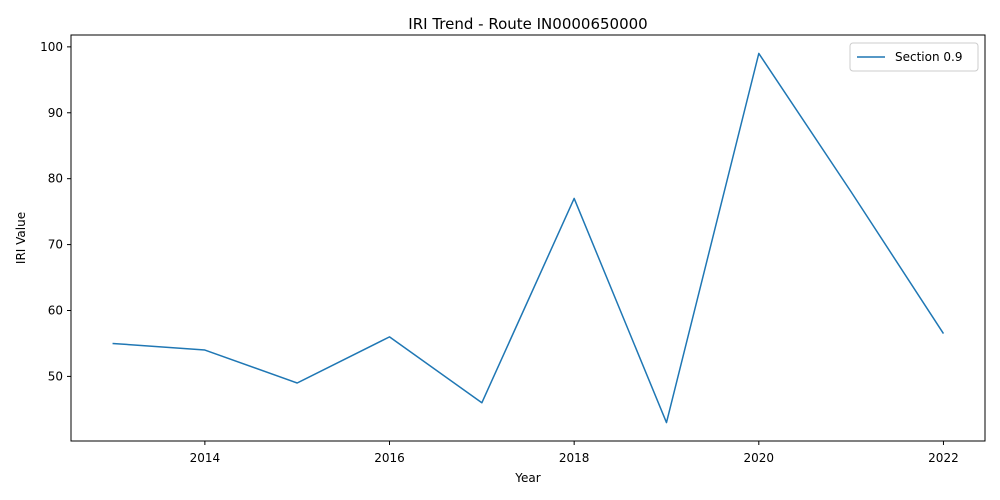 This screenshot has width=1000, height=500. I want to click on x-axis-label: Year, so click(527, 478).